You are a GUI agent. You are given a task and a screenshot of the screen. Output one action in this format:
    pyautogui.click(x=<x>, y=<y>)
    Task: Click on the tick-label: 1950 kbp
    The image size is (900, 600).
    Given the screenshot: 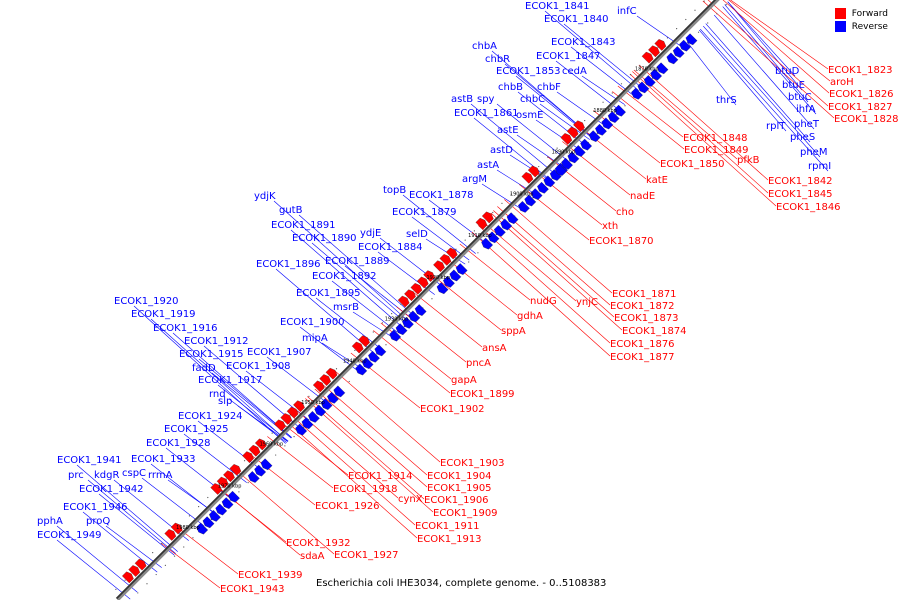 What is the action you would take?
    pyautogui.click(x=313, y=403)
    